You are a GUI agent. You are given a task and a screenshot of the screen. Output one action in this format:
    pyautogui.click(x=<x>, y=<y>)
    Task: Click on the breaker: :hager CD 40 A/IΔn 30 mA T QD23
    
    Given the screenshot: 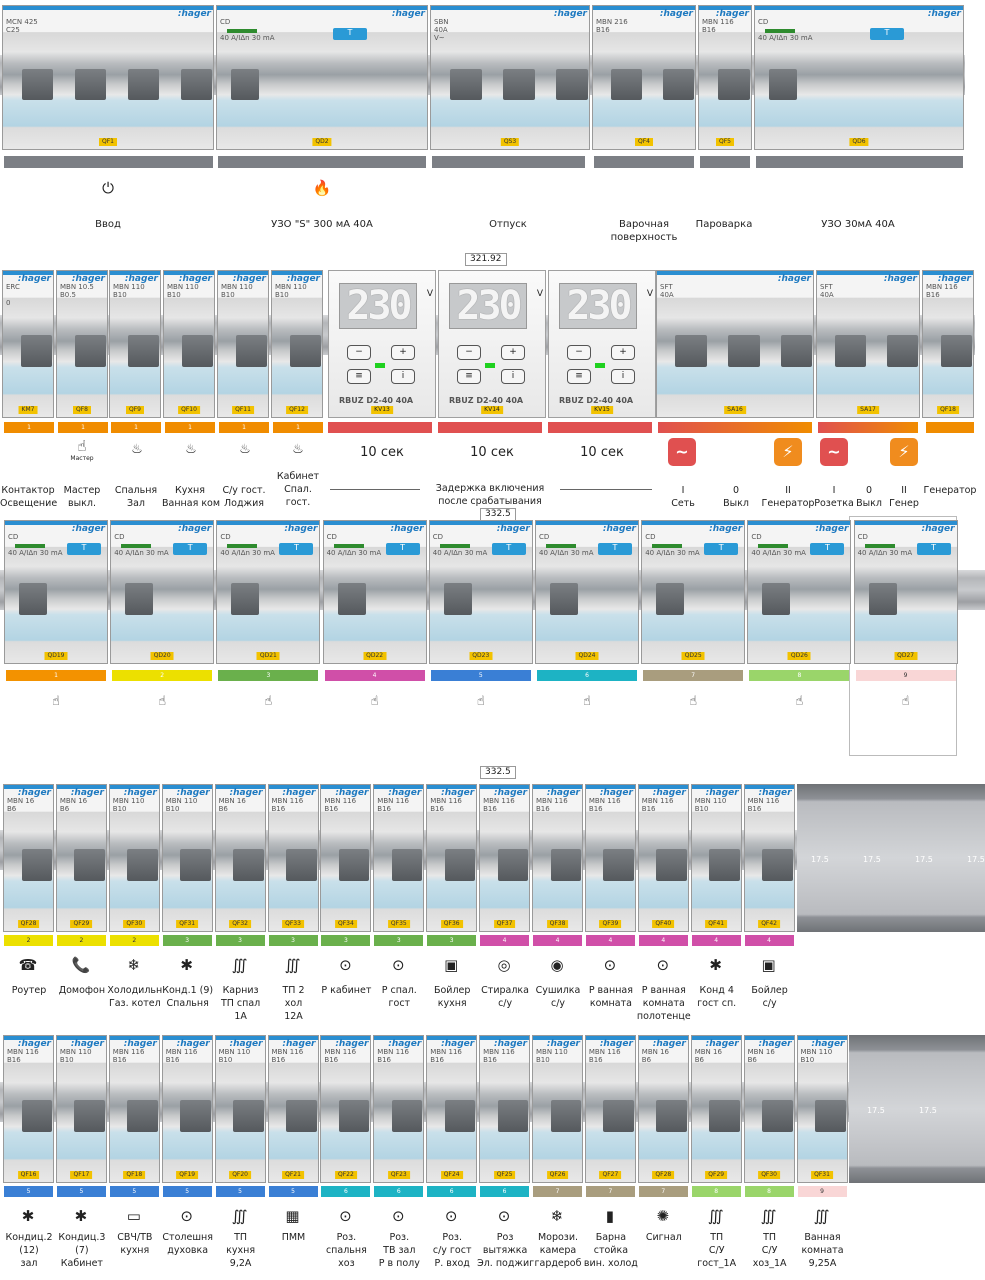 What is the action you would take?
    pyautogui.click(x=480, y=592)
    